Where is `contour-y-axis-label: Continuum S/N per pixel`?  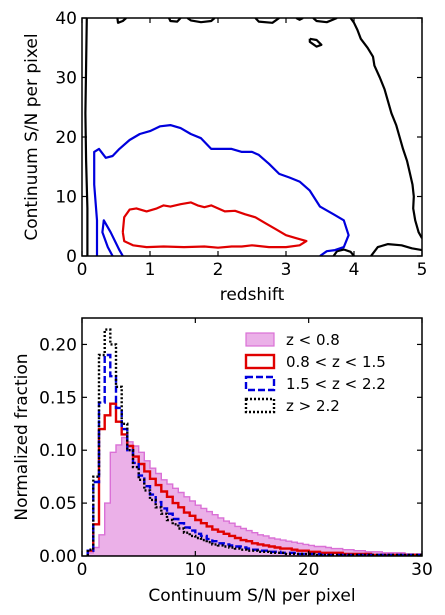 contour-y-axis-label: Continuum S/N per pixel is located at coordinates (32, 136).